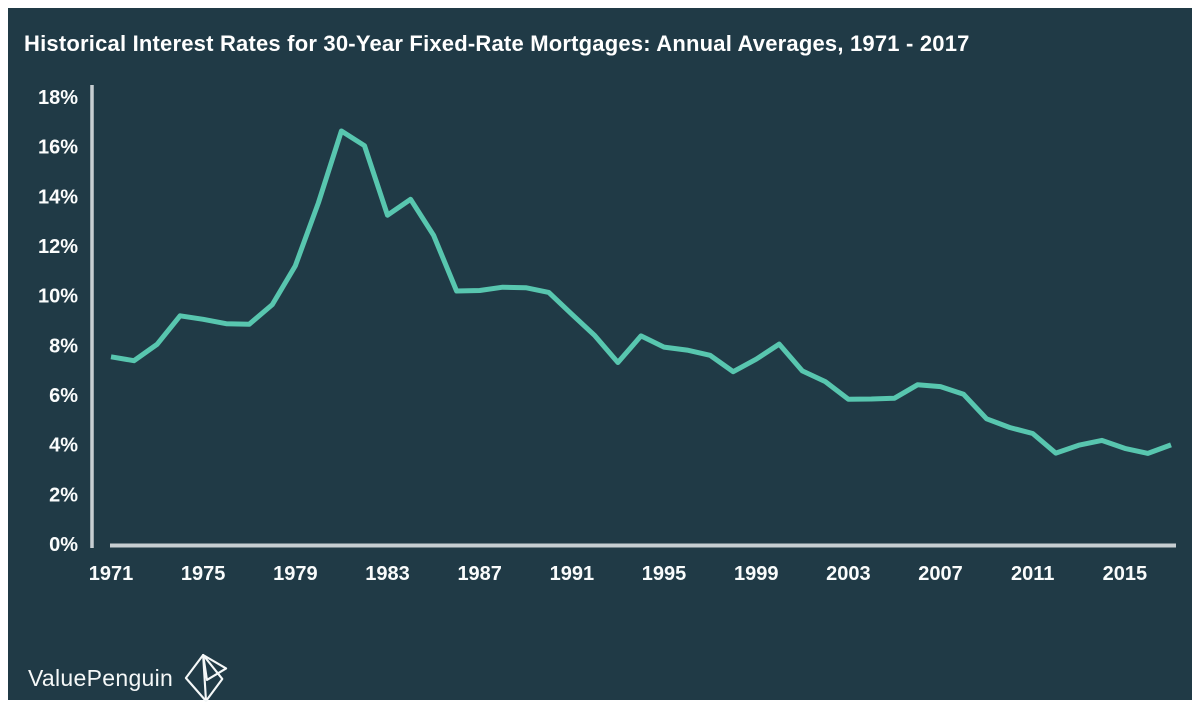 The width and height of the screenshot is (1200, 709). What do you see at coordinates (664, 574) in the screenshot?
I see `x-tick-label: 1995` at bounding box center [664, 574].